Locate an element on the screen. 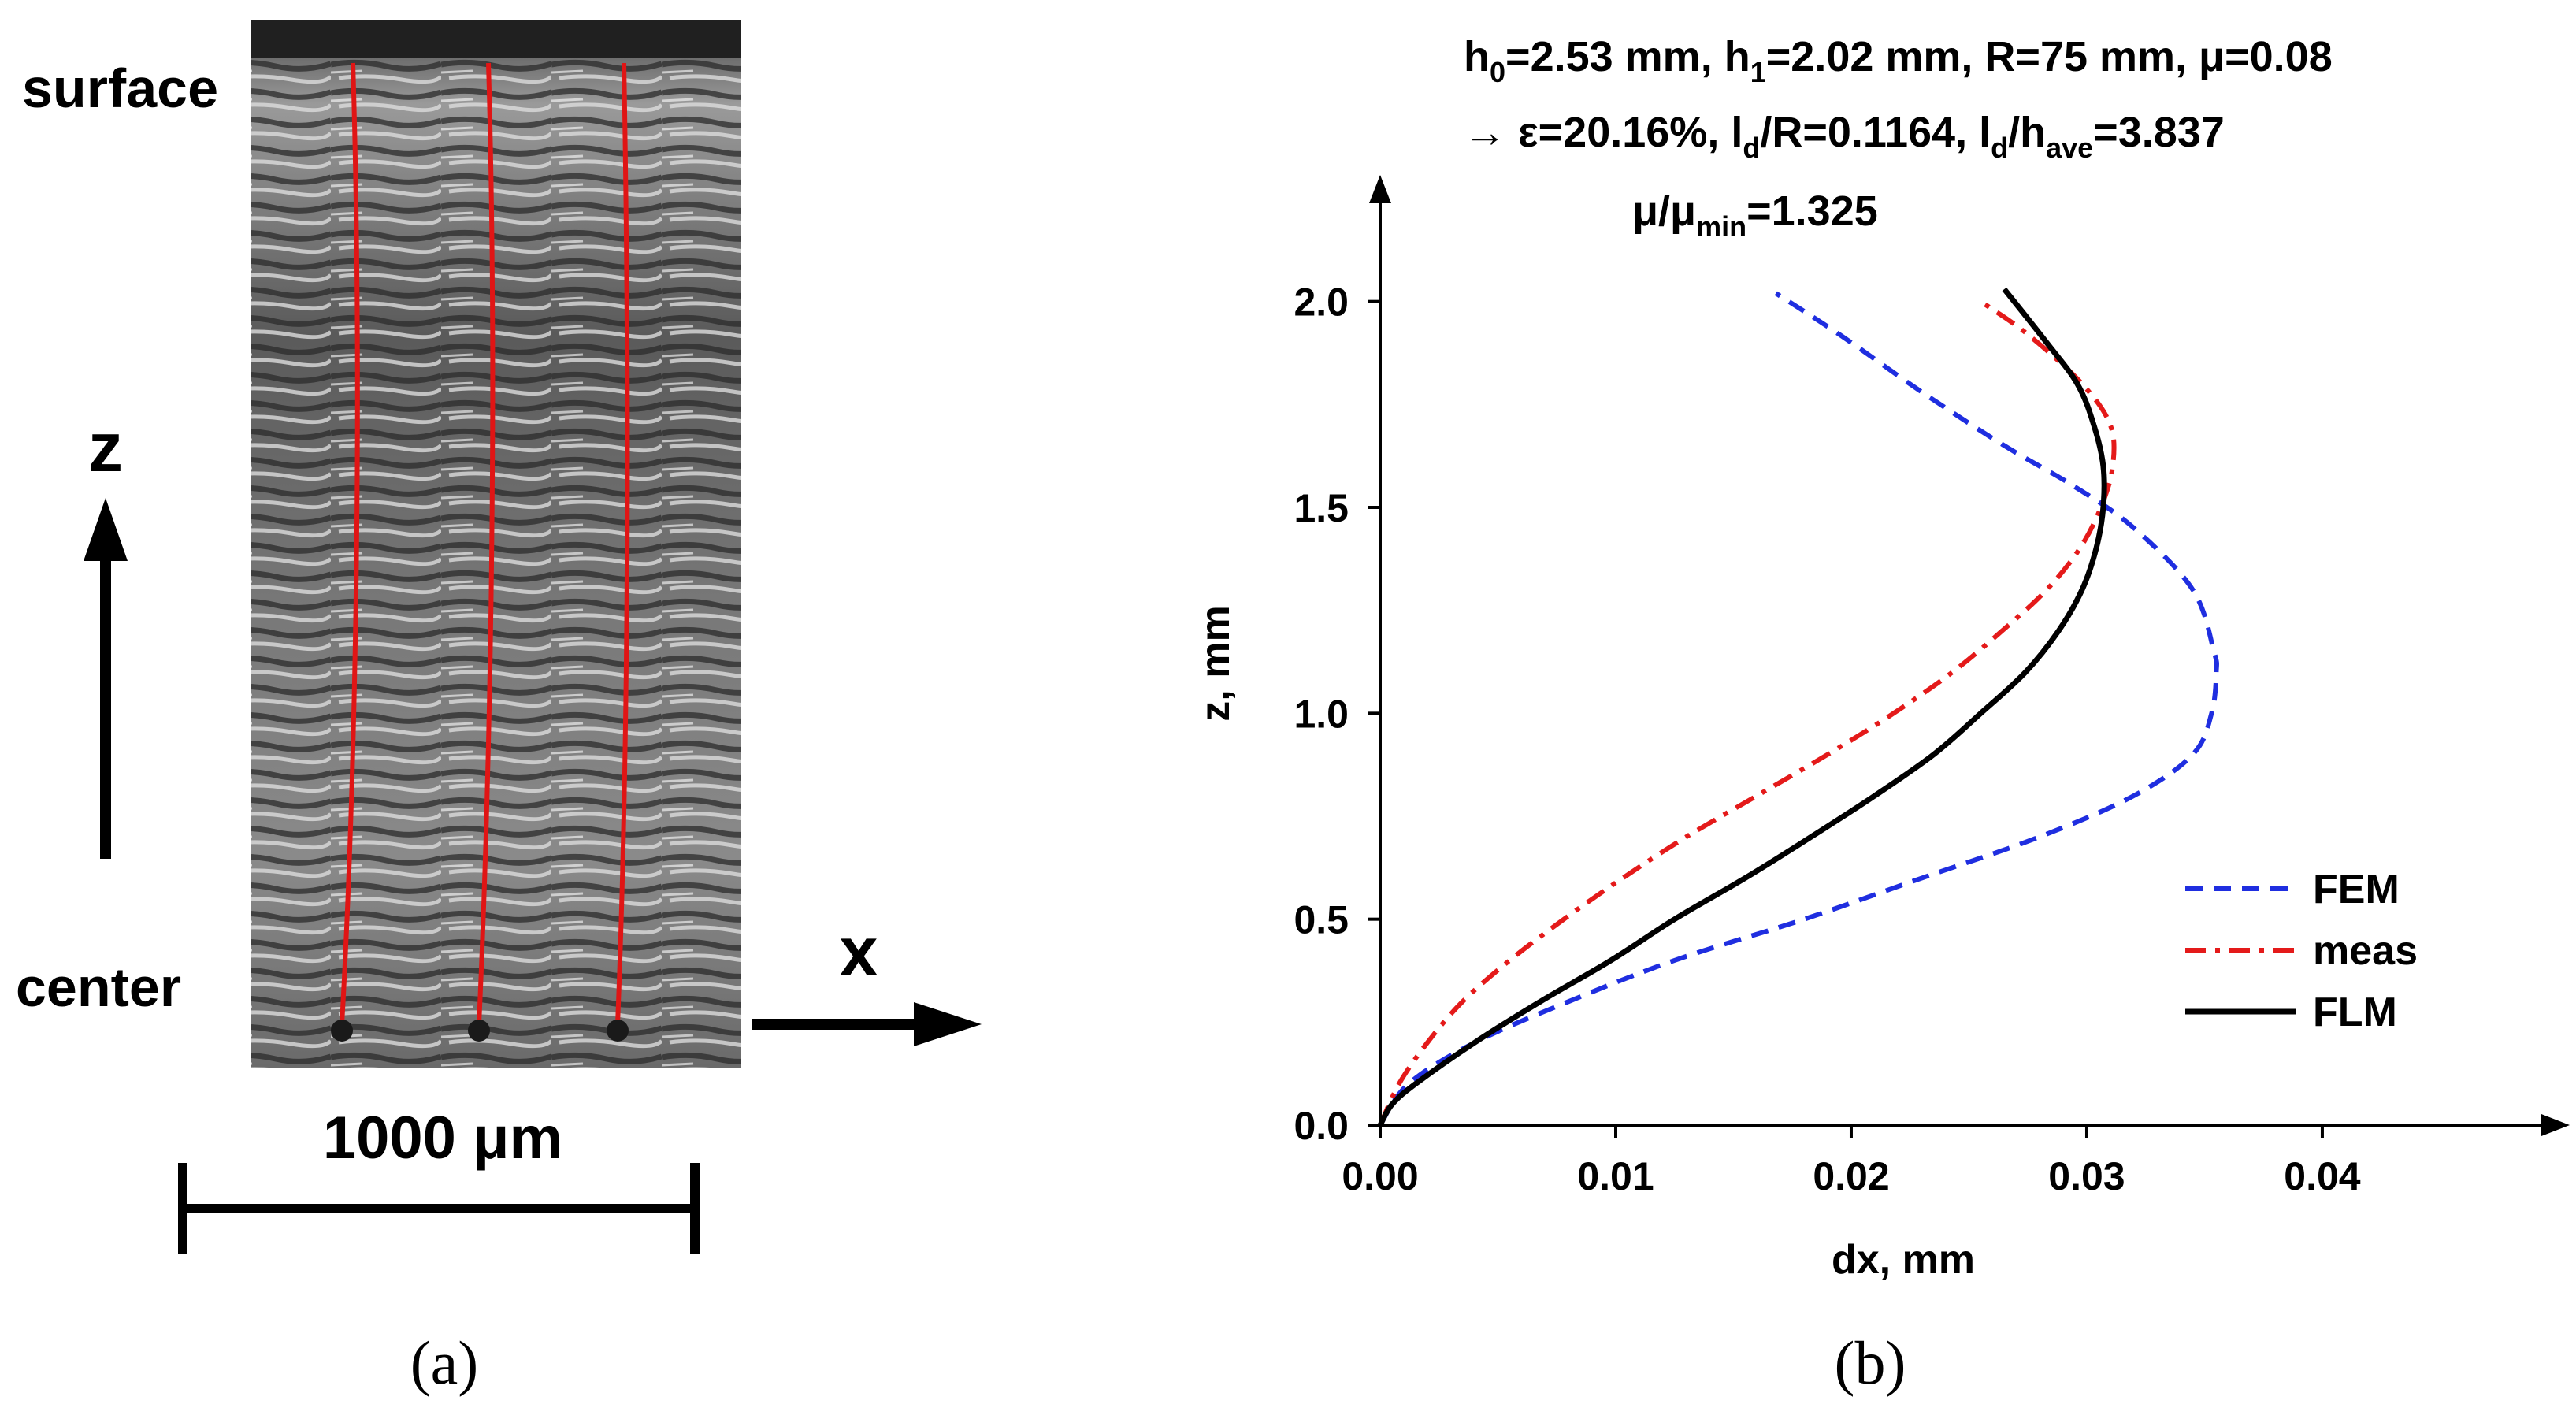 This screenshot has height=1404, width=2576. micrograph-top-edge is located at coordinates (496, 39).